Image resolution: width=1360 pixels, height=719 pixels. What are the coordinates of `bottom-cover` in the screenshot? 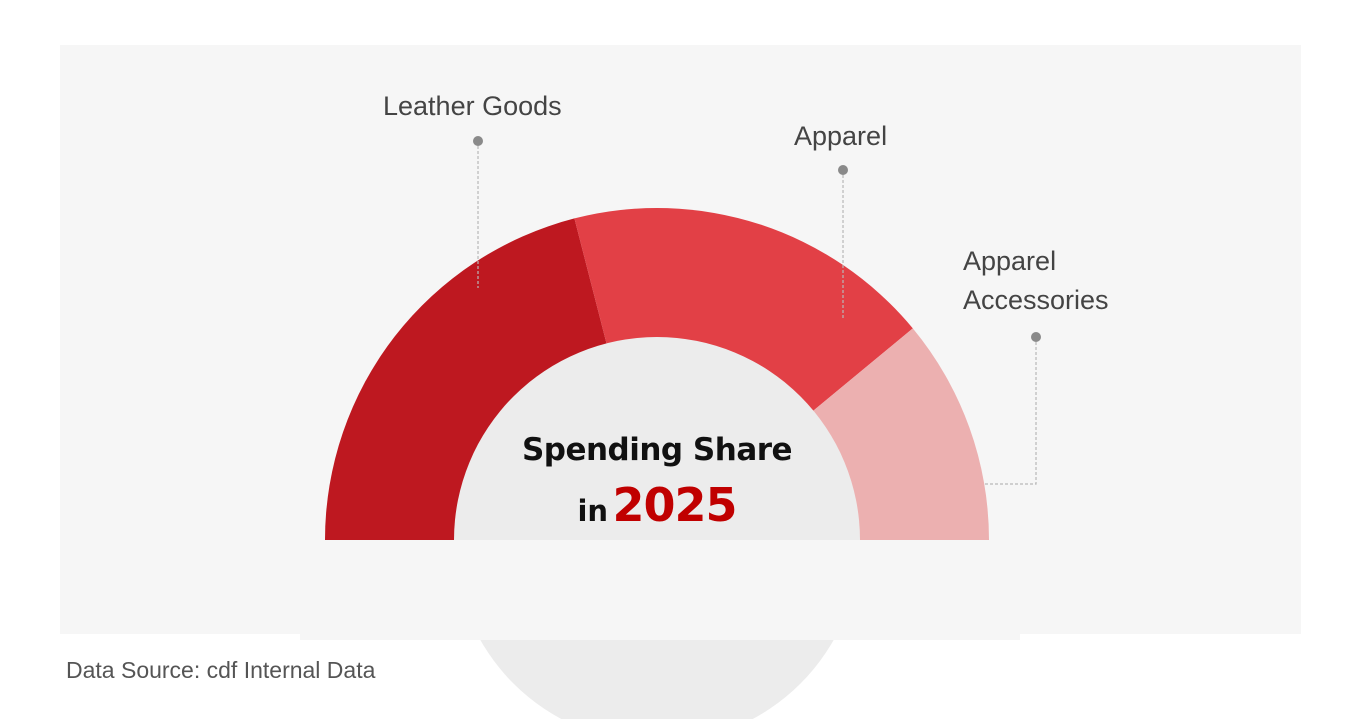 It's located at (660, 590).